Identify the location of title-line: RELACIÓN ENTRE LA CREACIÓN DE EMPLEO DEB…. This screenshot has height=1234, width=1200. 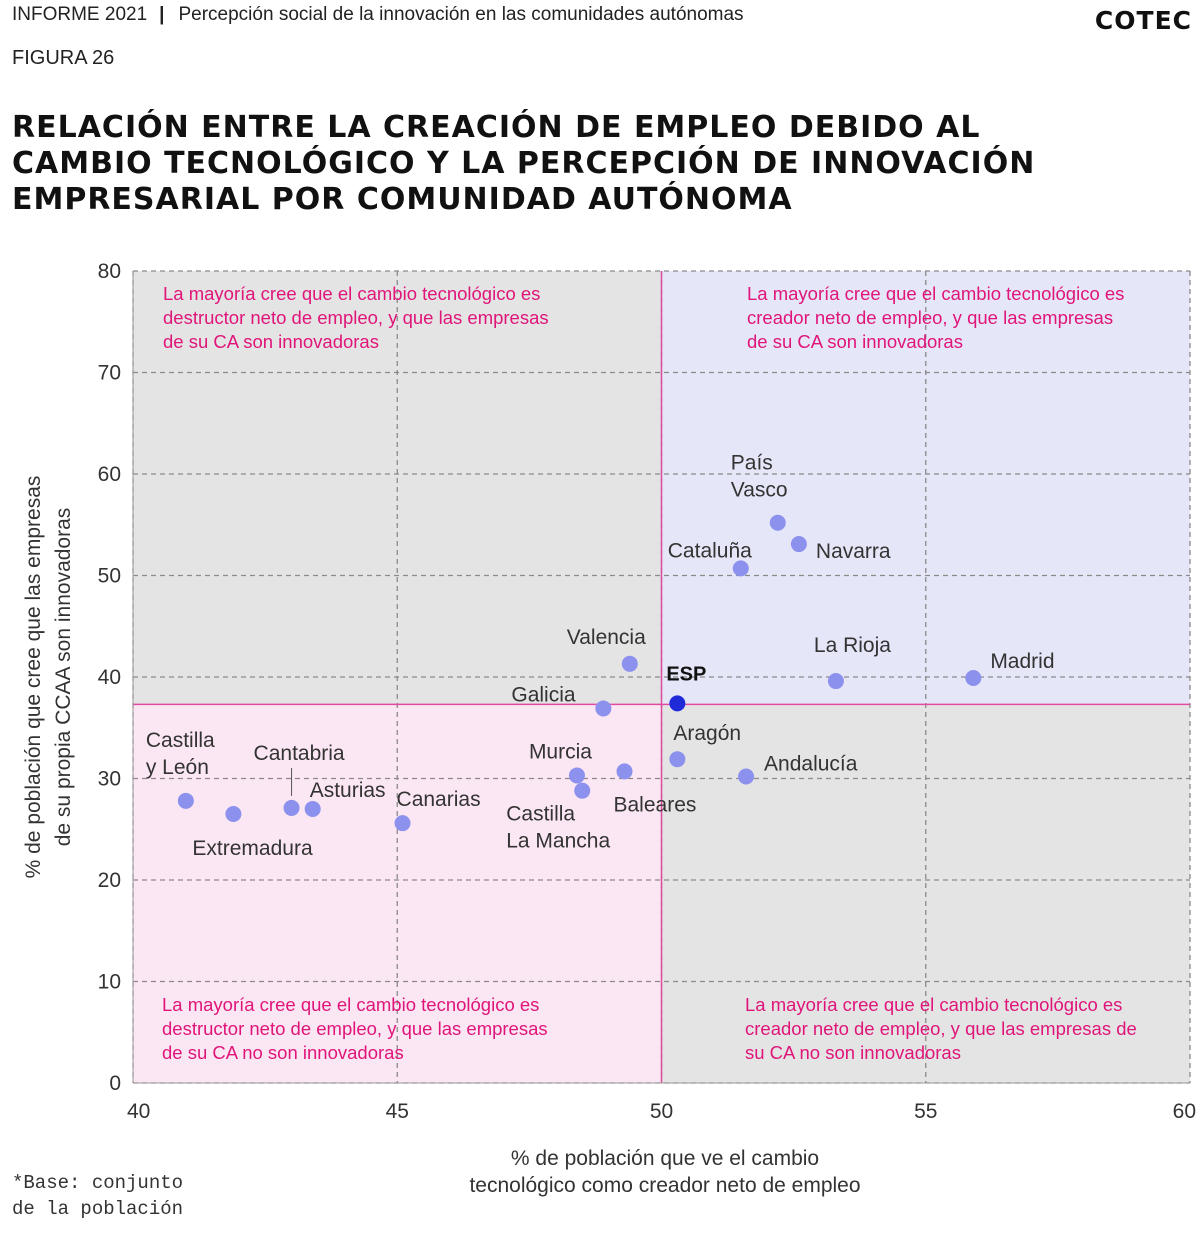
(496, 127).